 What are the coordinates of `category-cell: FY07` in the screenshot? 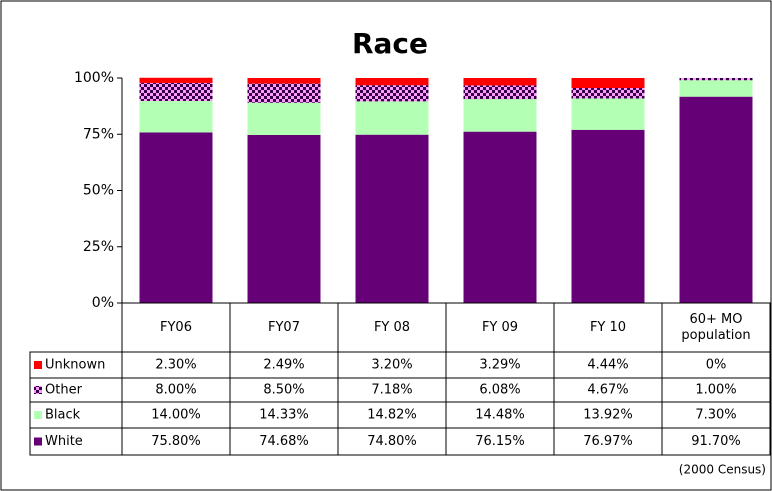 It's located at (284, 327).